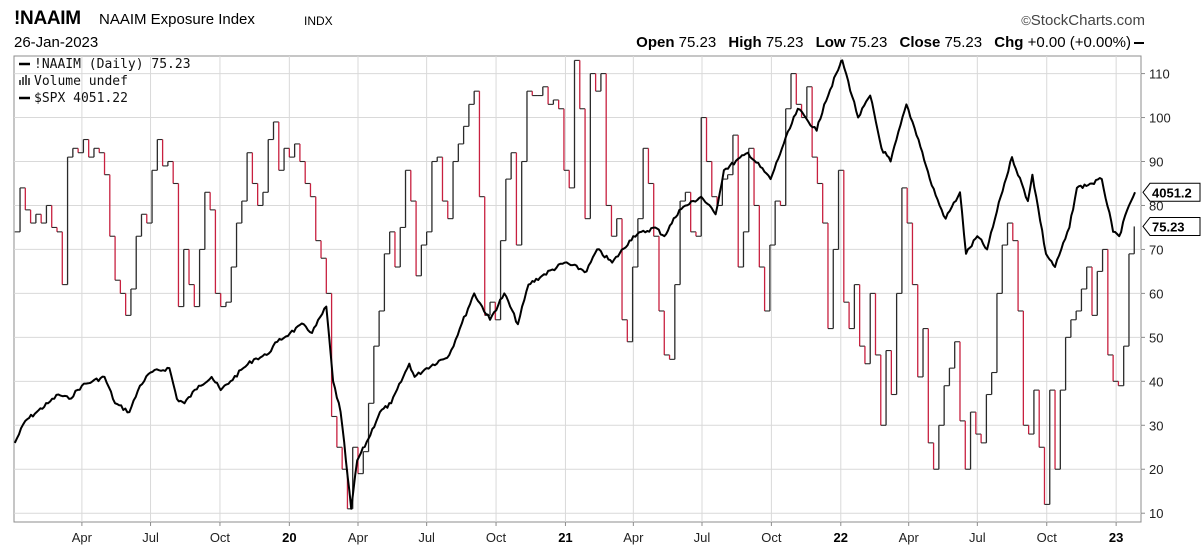  Describe the element at coordinates (81, 98) in the screenshot. I see `legend-text: $SPX 4051.22` at that location.